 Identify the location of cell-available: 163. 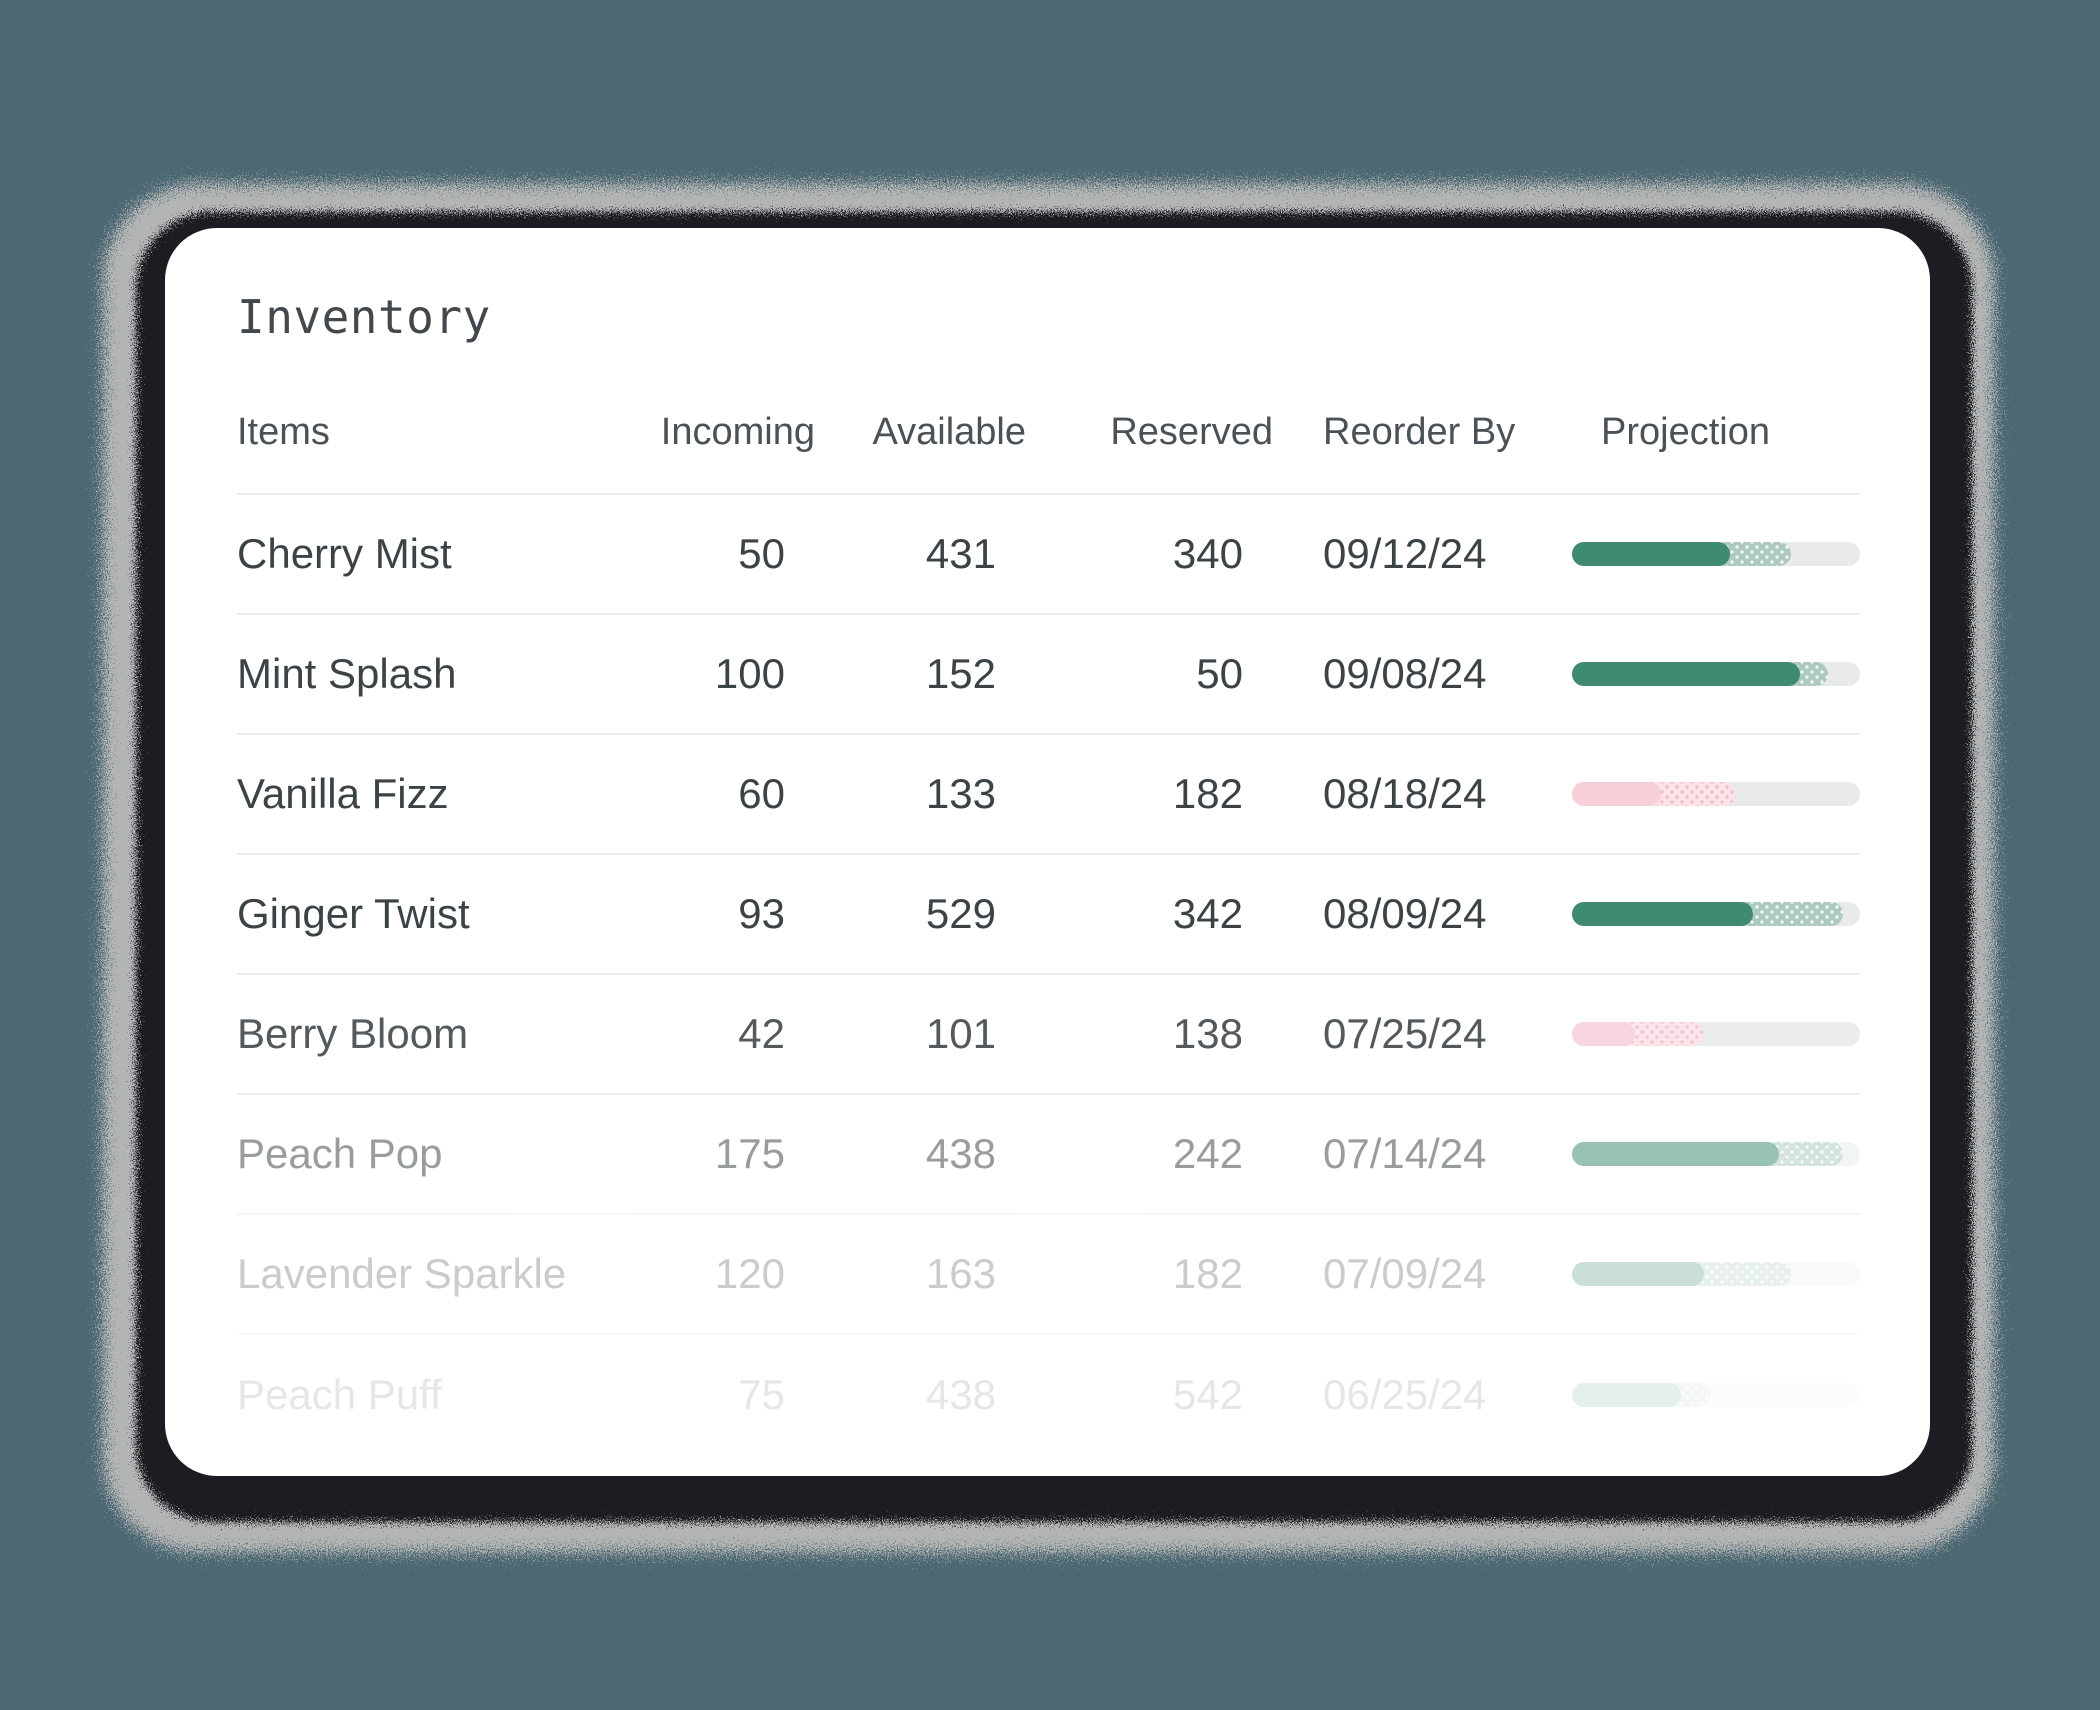
(960, 1274).